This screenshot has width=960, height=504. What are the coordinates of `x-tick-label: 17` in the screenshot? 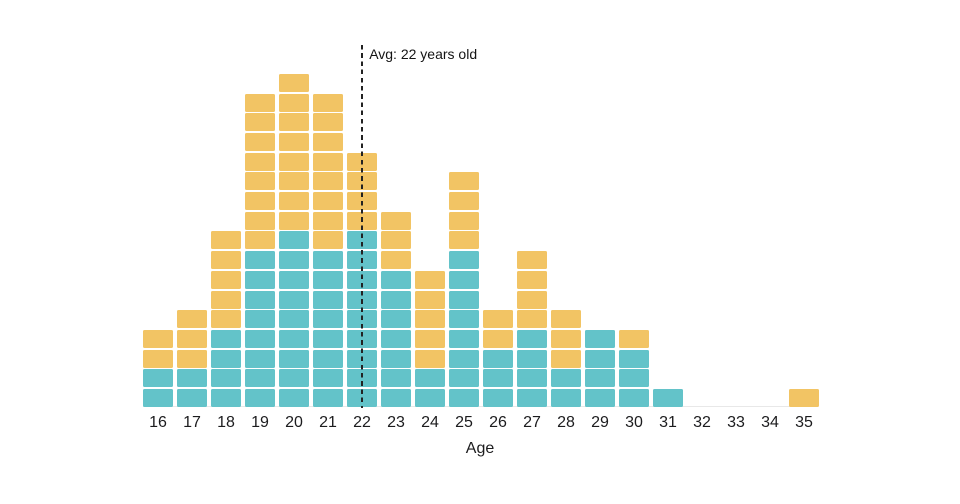 It's located at (192, 422).